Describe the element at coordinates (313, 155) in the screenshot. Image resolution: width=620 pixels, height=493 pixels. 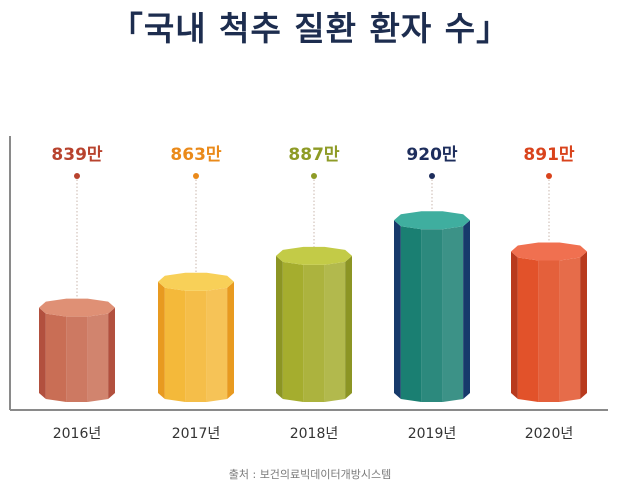
I see `value-label: 887만` at that location.